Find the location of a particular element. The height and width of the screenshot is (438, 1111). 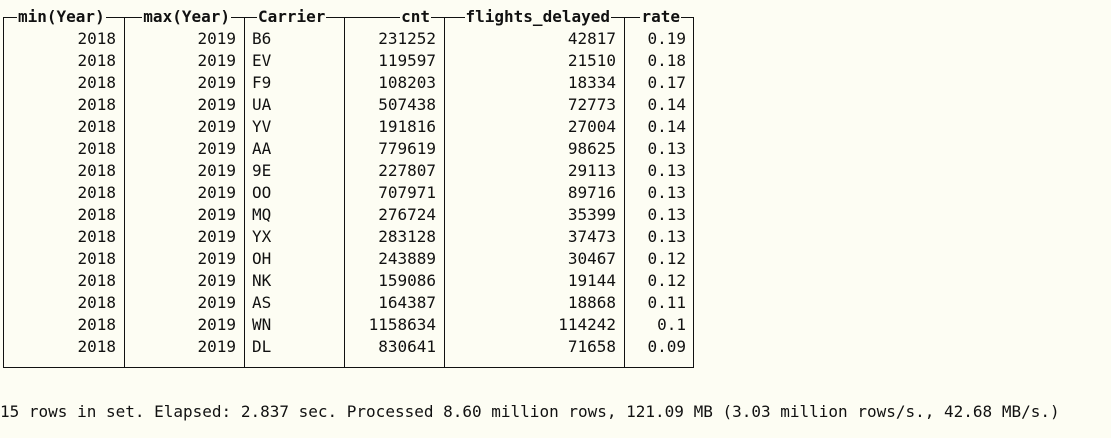

table-cell-rate: 0.19 is located at coordinates (666, 38).